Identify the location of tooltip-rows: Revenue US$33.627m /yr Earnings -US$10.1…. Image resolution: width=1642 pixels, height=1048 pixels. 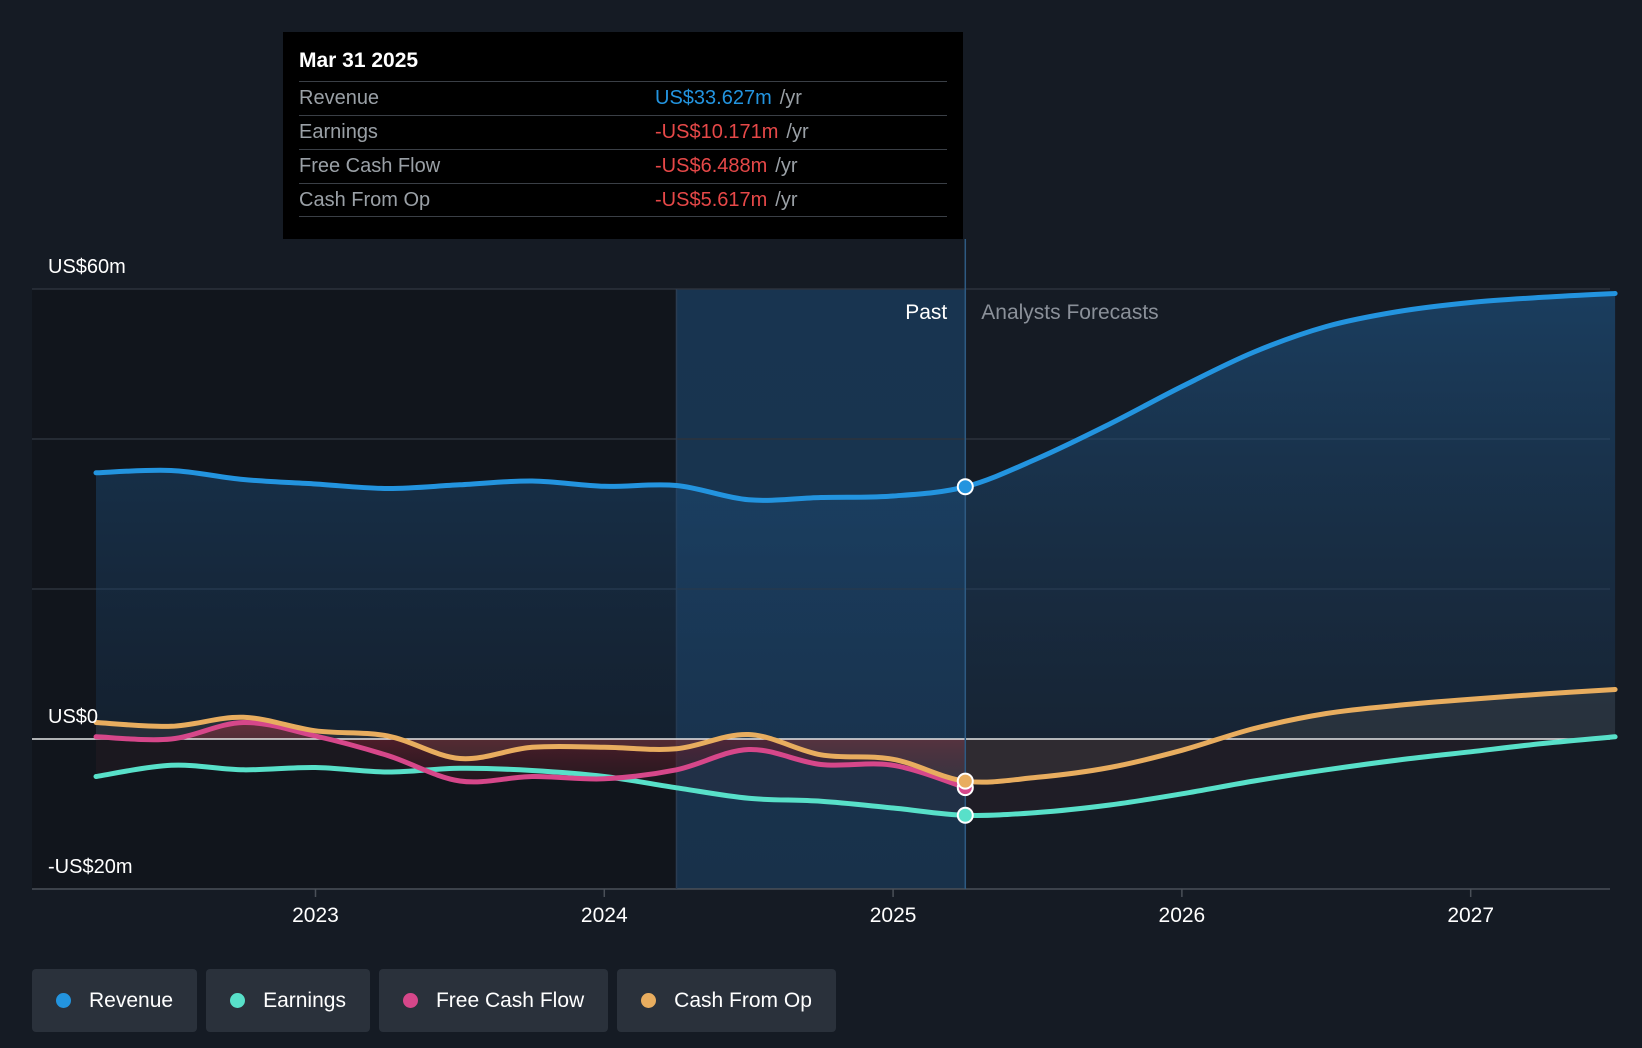
(623, 149).